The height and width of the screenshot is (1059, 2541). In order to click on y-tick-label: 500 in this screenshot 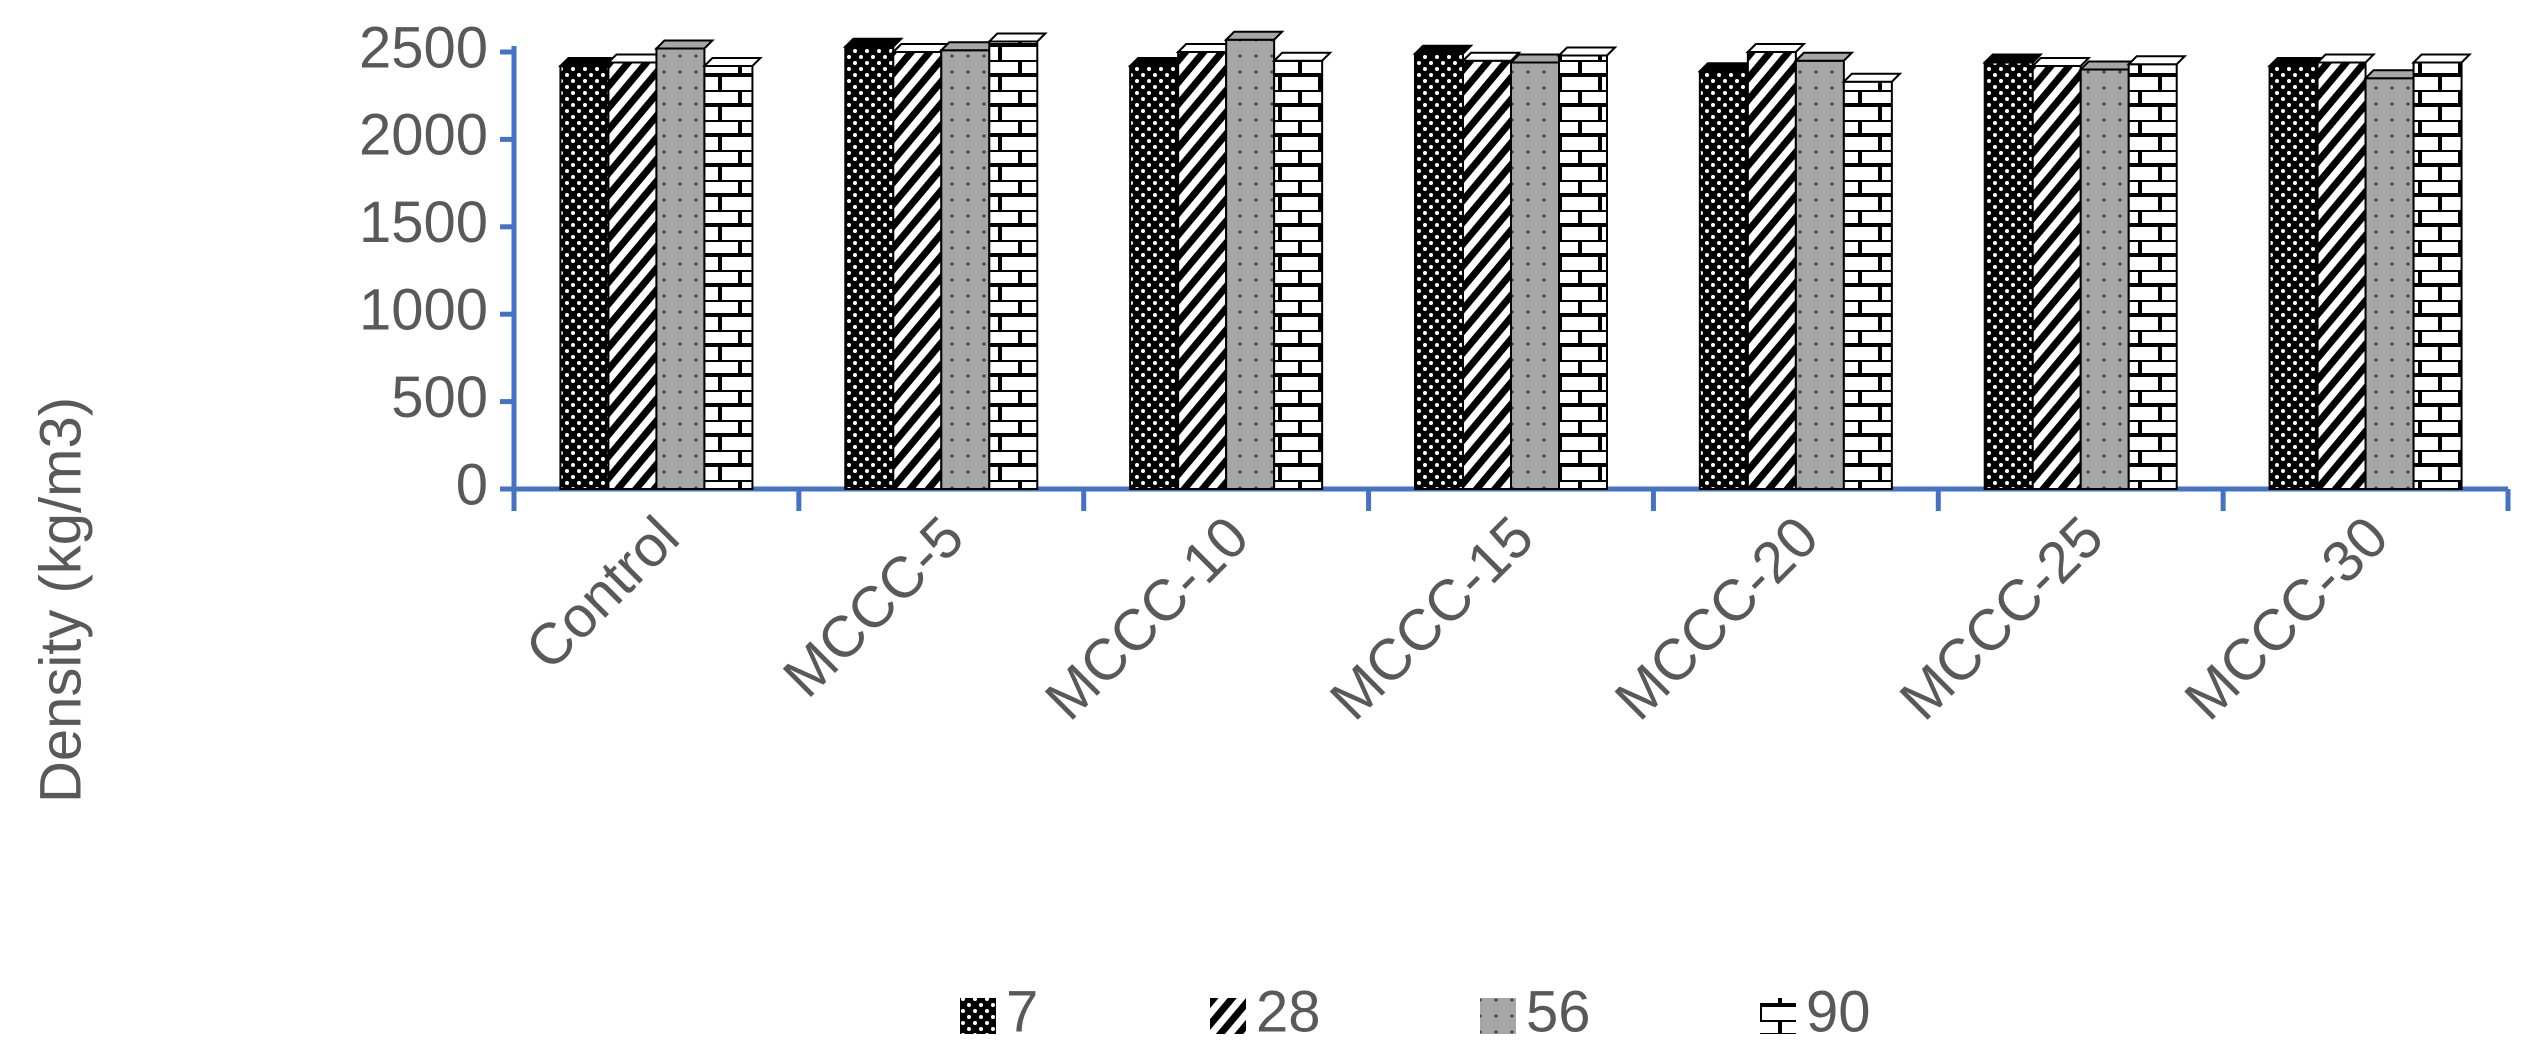, I will do `click(439, 397)`.